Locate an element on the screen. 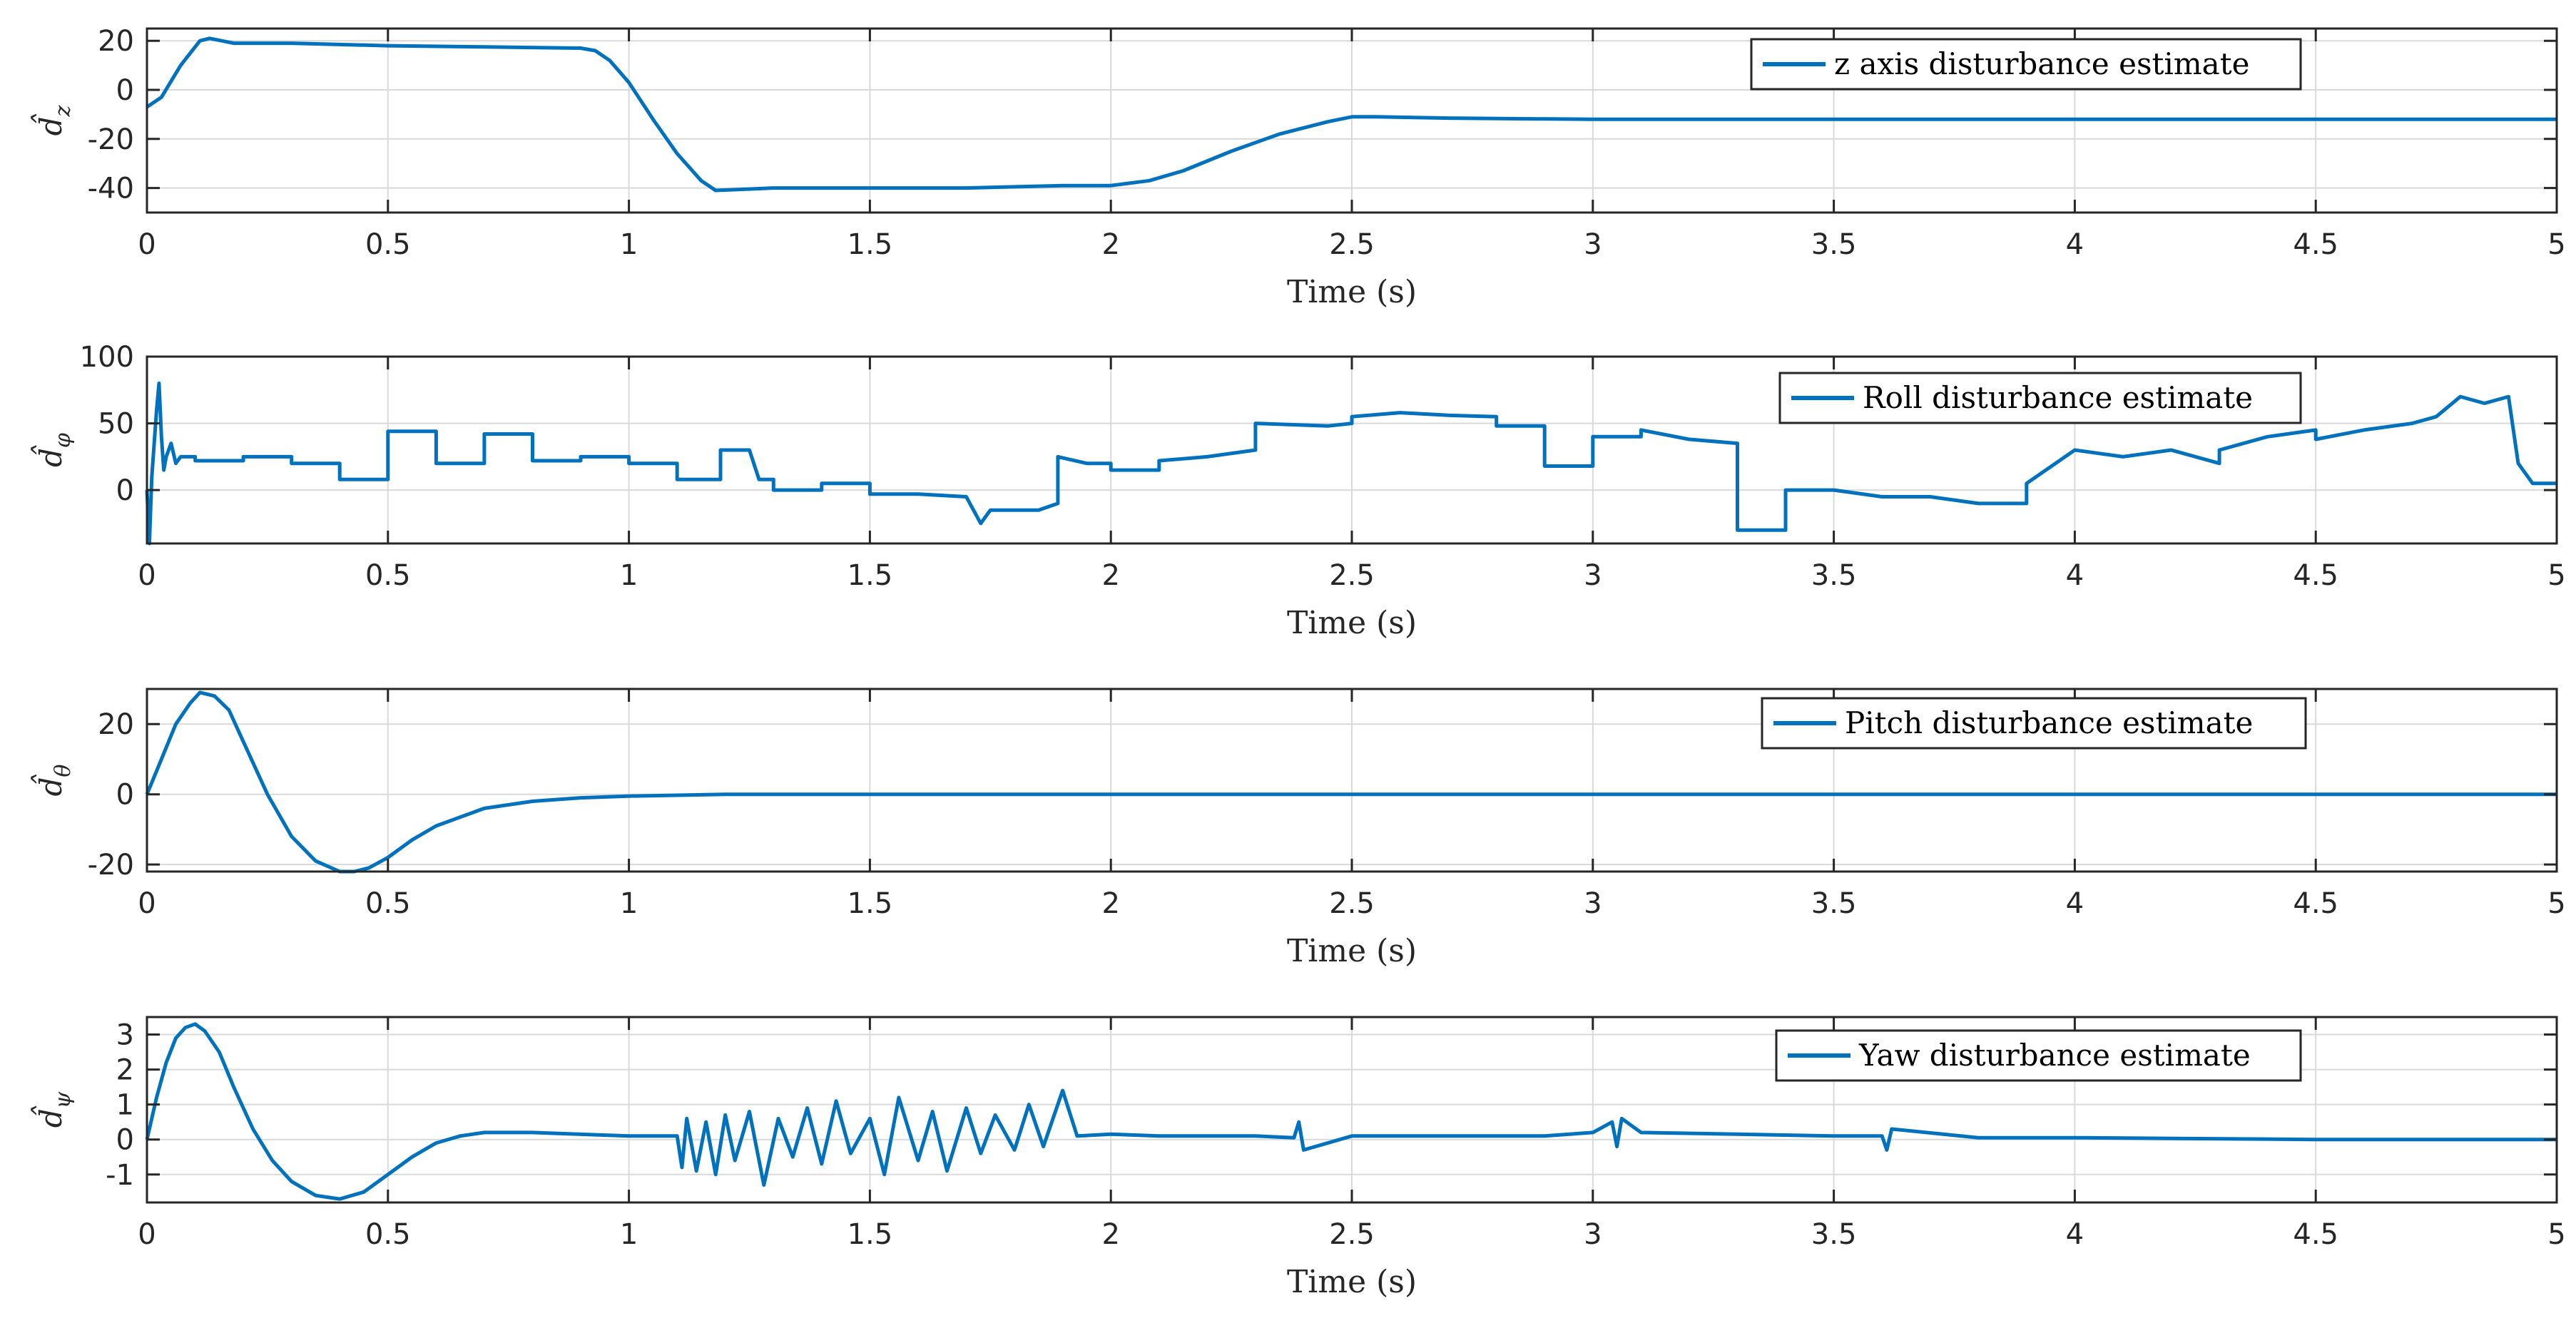  legend: z axis disturbance estimate is located at coordinates (2026, 64).